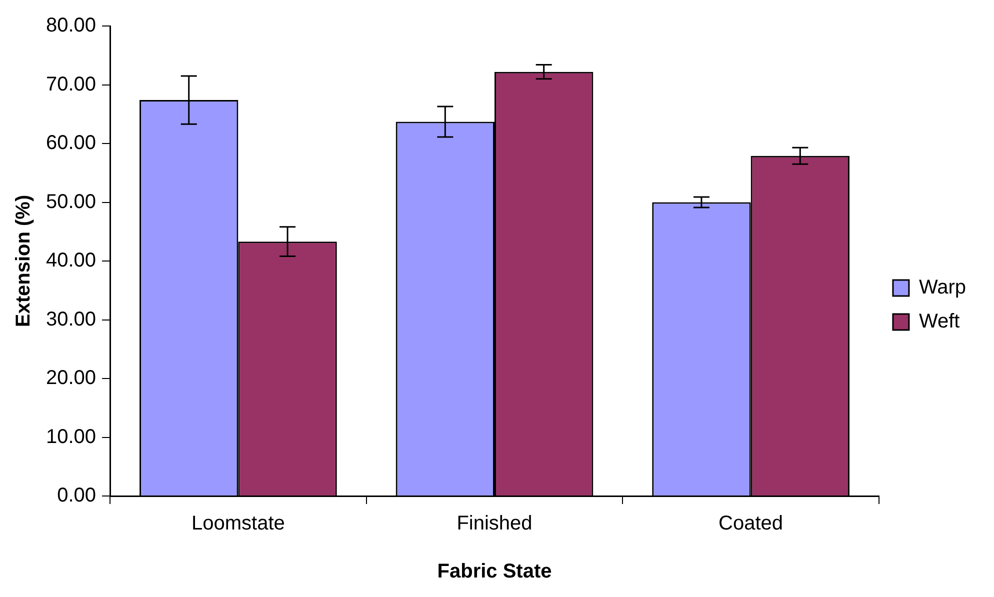 The image size is (994, 597). Describe the element at coordinates (939, 321) in the screenshot. I see `legend-label: Weft` at that location.